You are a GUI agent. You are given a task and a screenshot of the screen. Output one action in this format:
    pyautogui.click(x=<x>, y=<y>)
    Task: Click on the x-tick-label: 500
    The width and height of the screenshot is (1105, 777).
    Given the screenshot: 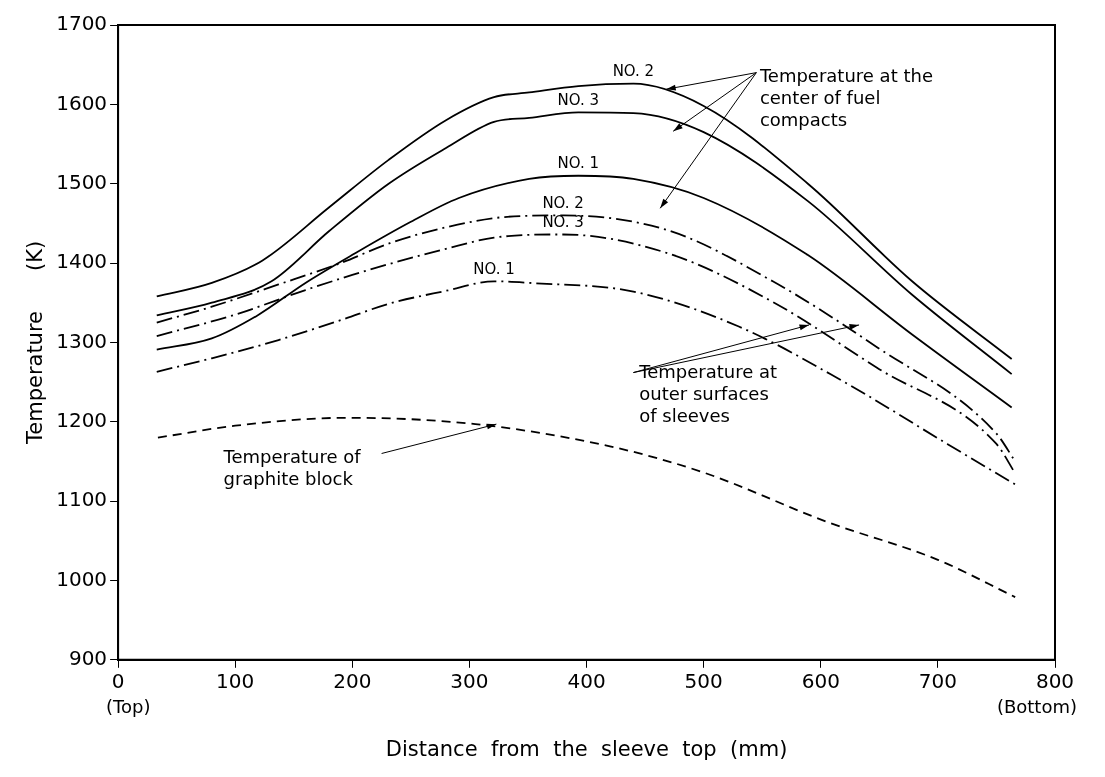 What is the action you would take?
    pyautogui.click(x=703, y=681)
    